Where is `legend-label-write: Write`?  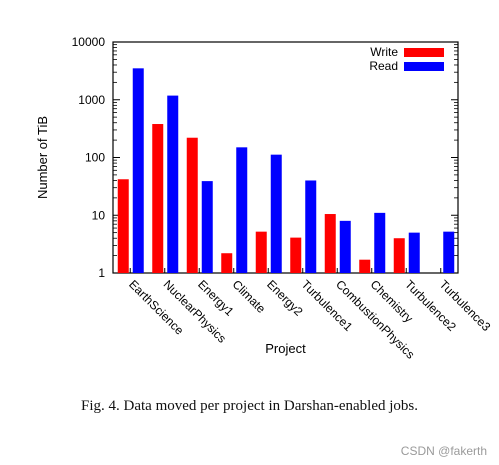 legend-label-write: Write is located at coordinates (384, 52).